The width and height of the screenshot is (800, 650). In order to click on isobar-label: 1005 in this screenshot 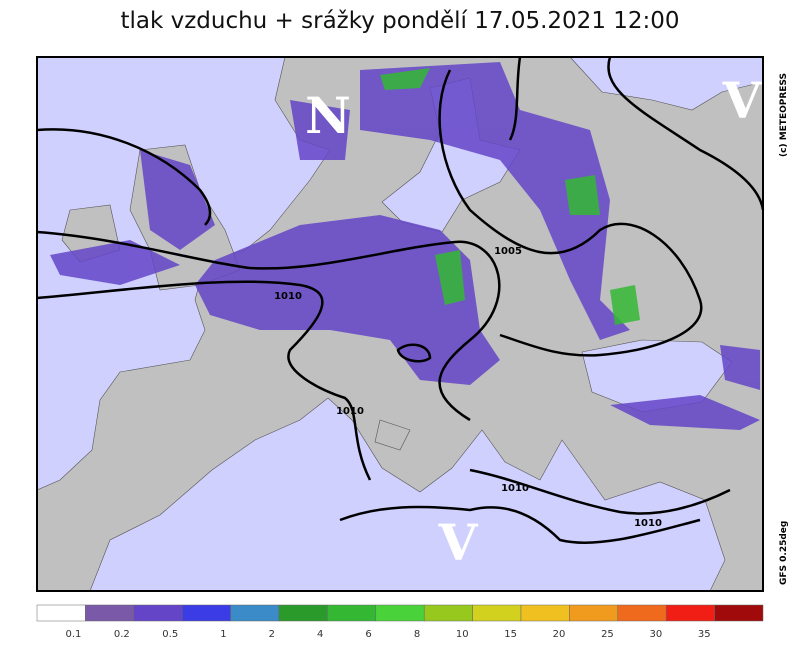, I will do `click(508, 251)`.